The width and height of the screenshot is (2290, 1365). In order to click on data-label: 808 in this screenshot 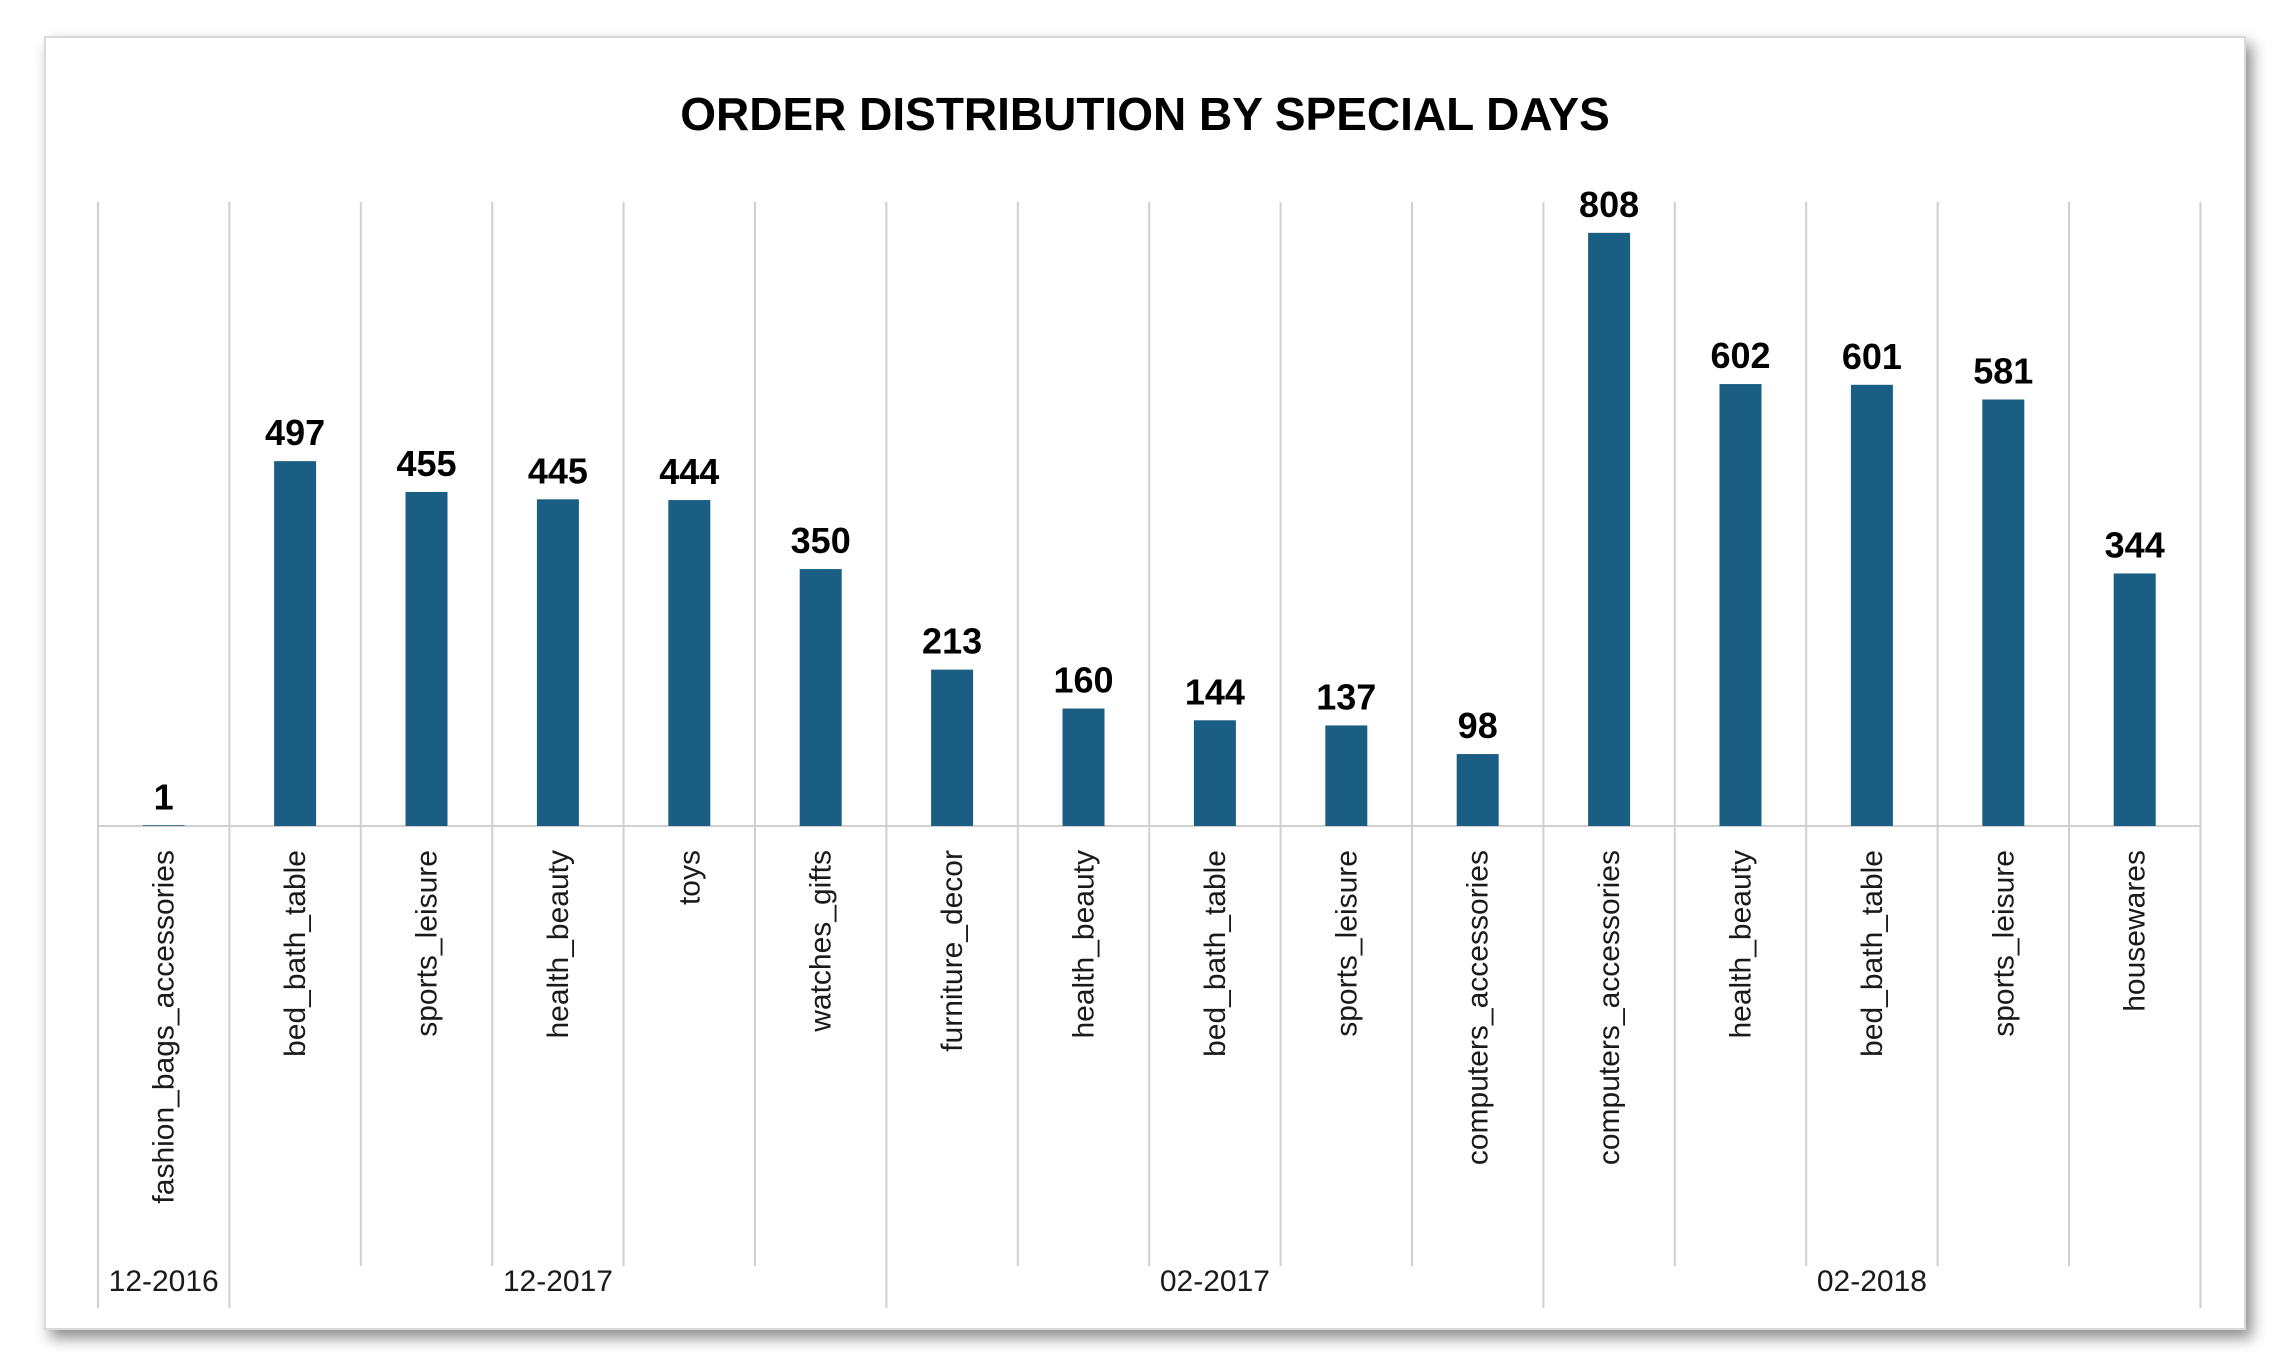, I will do `click(1609, 204)`.